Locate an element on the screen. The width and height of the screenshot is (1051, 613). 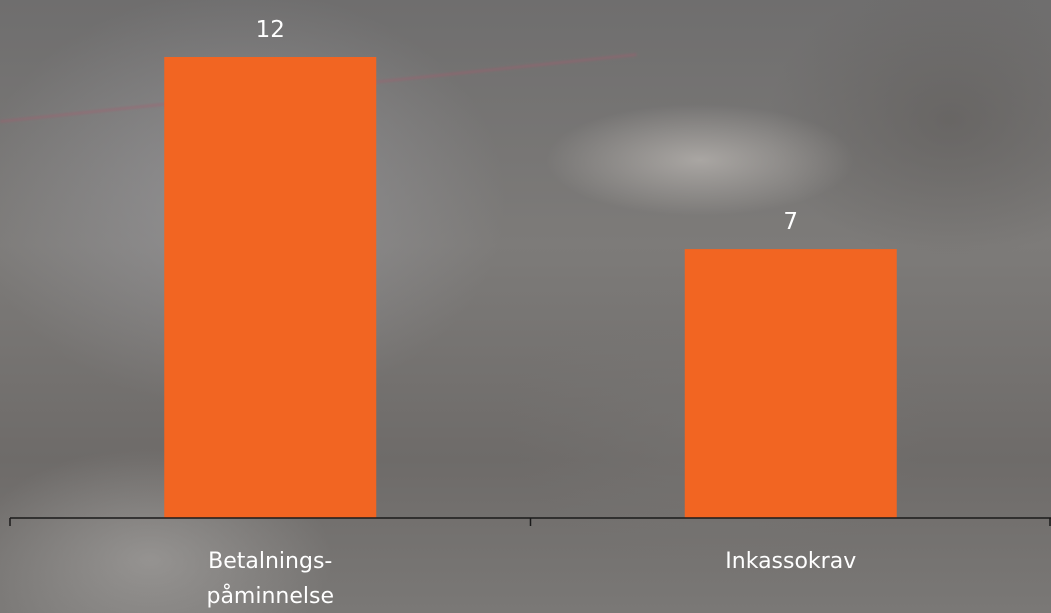
data-label-1: 12 is located at coordinates (270, 30).